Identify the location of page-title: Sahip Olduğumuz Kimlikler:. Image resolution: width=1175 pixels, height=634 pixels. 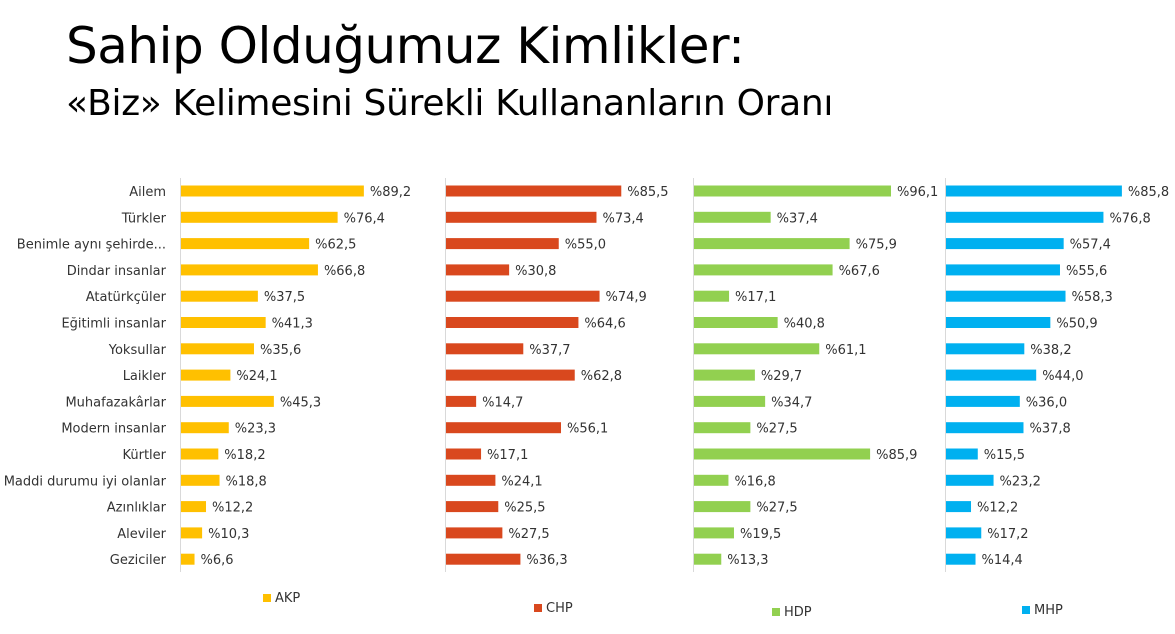
(405, 46).